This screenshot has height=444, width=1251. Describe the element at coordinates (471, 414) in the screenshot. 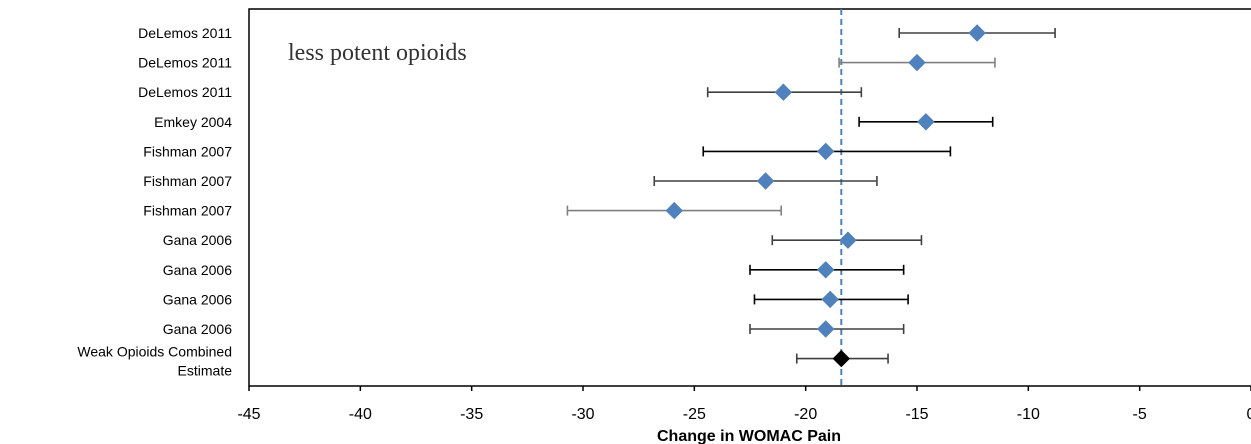

I see `x-tick-label: -35` at that location.